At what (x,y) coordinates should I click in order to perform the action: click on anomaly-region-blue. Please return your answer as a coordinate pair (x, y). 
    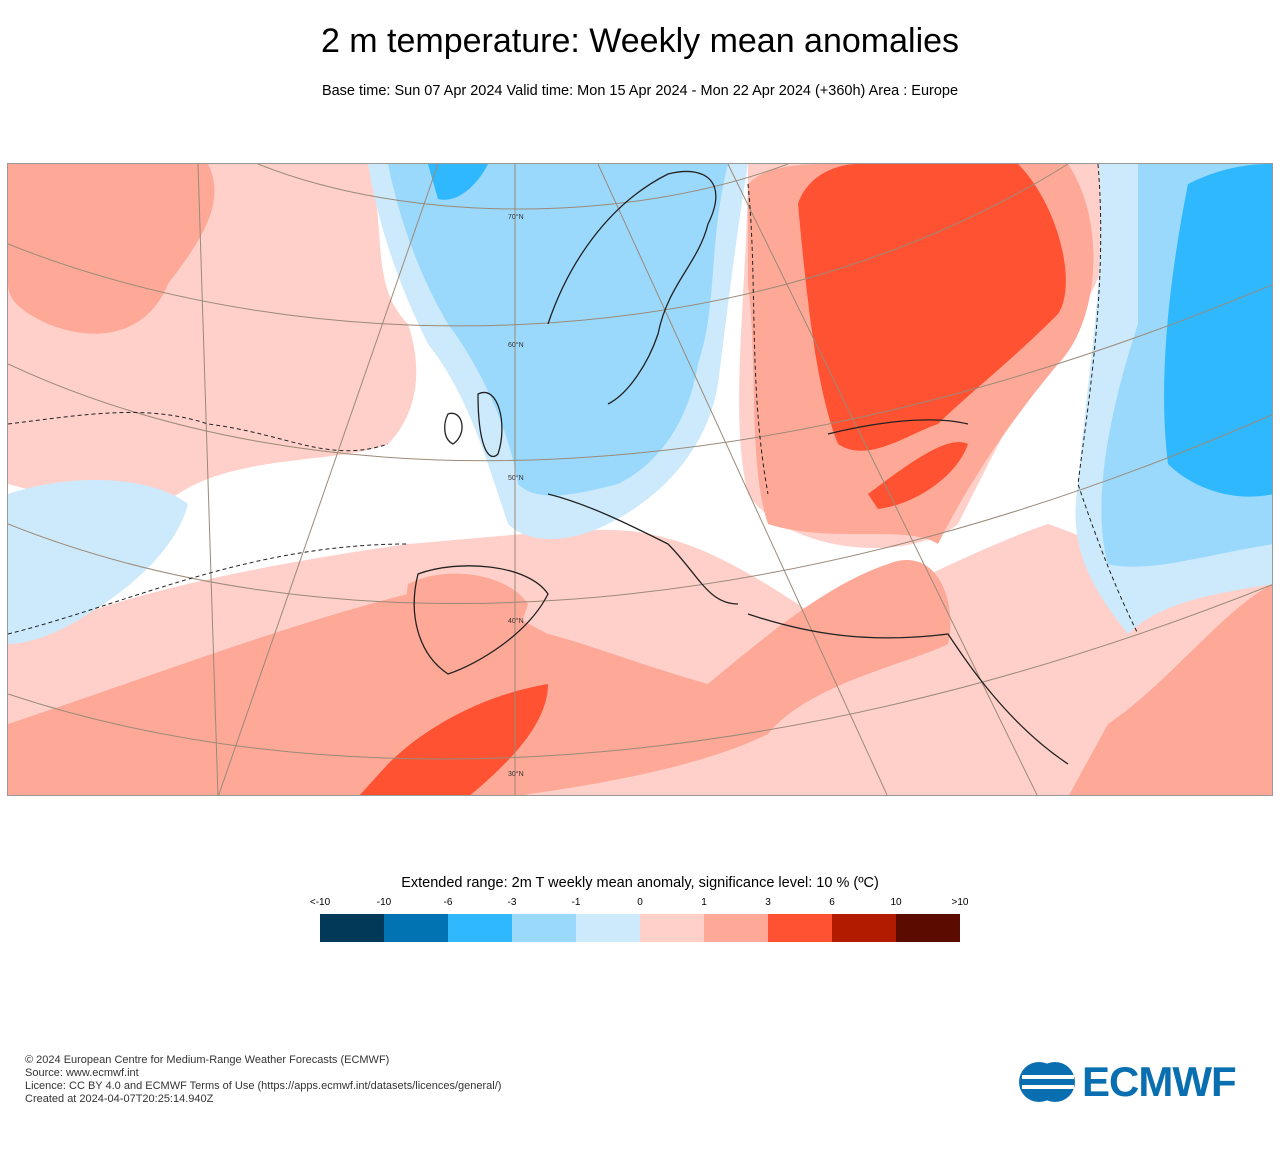
    Looking at the image, I should click on (558, 330).